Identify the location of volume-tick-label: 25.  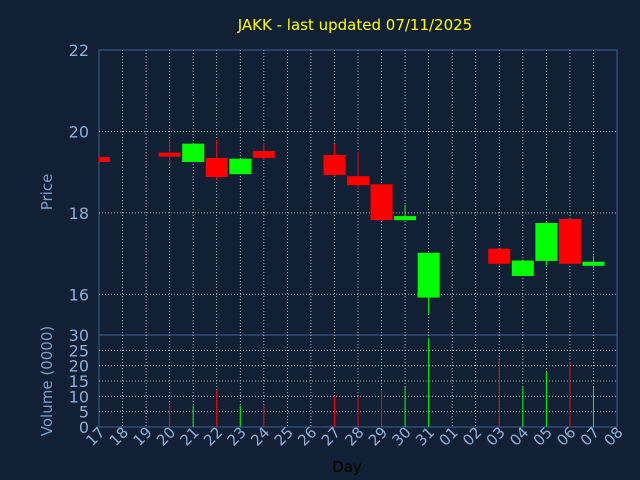
(79, 350).